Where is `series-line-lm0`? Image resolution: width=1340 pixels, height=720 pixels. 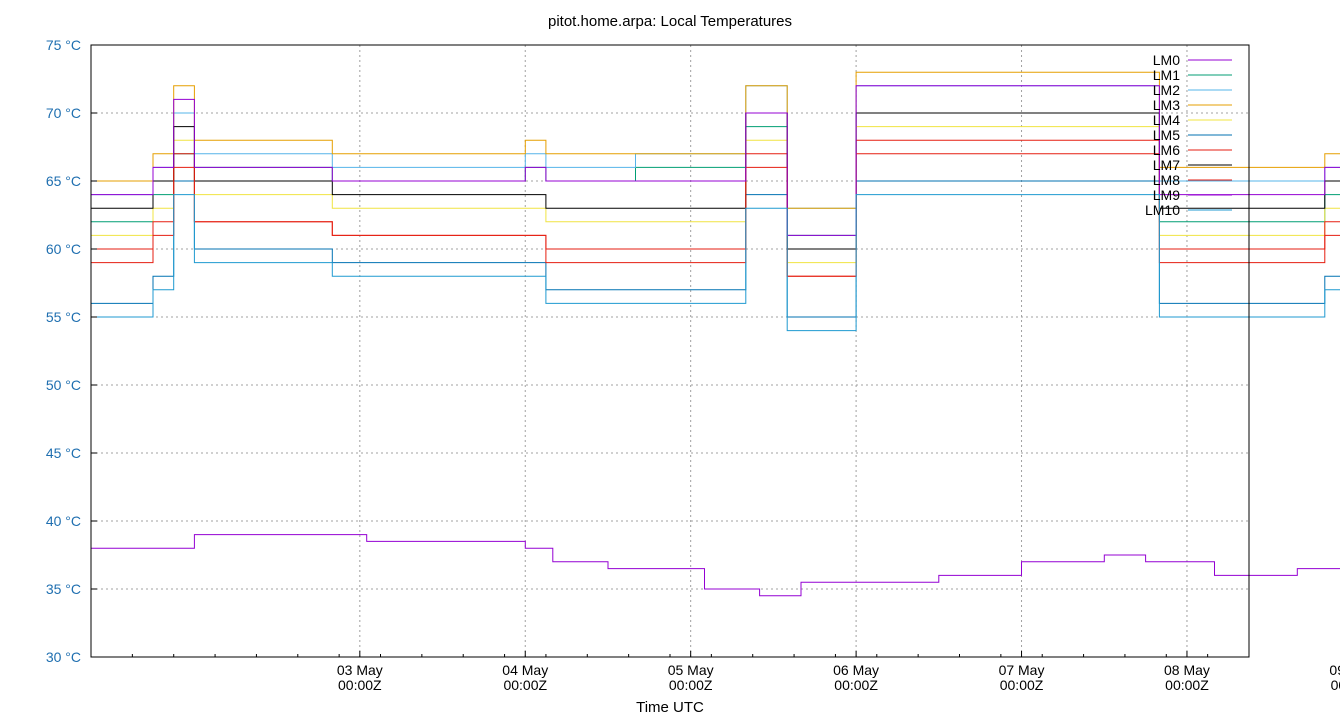
series-line-lm0 is located at coordinates (715, 565).